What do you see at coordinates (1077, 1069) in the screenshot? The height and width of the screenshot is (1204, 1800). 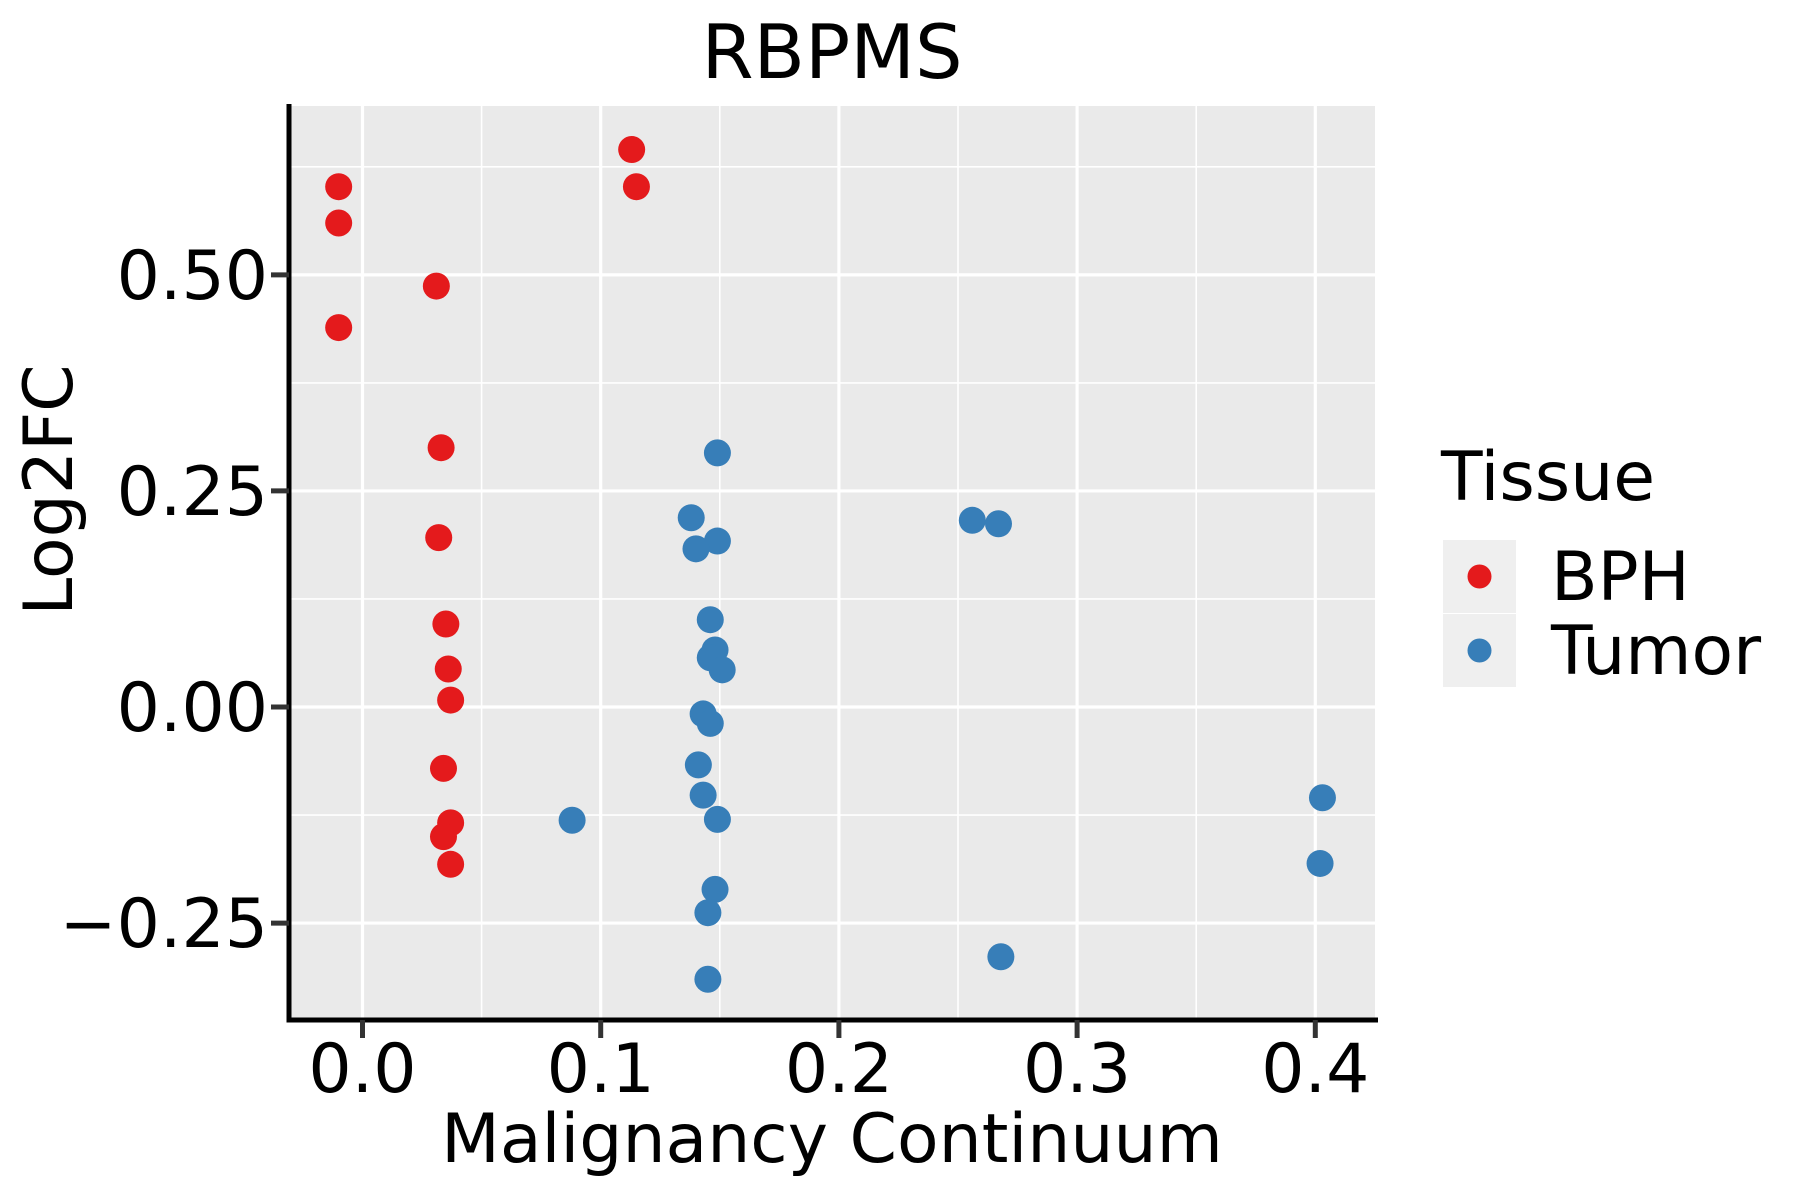 I see `x-tick-label: 0.3` at bounding box center [1077, 1069].